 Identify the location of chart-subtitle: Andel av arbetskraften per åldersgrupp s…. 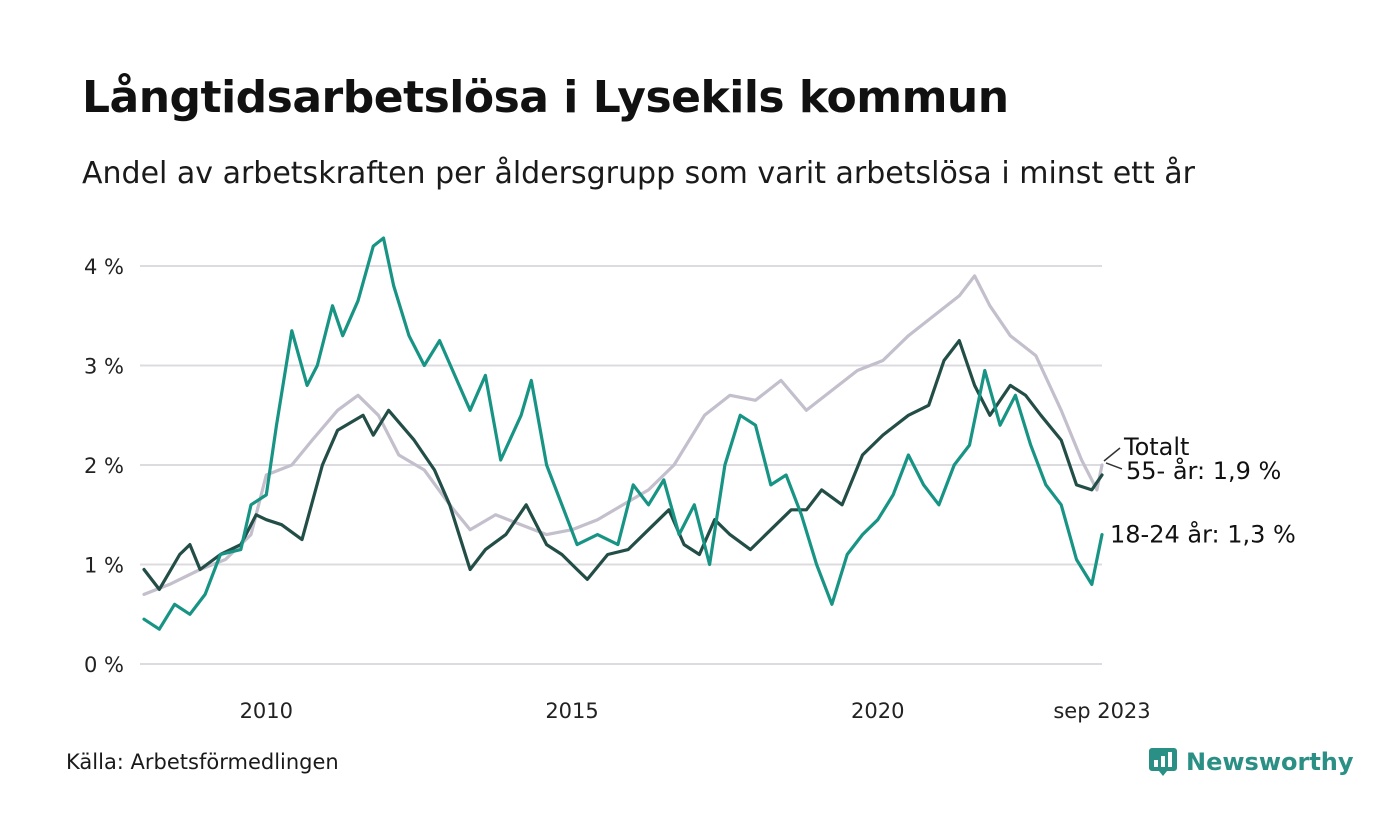
(638, 173).